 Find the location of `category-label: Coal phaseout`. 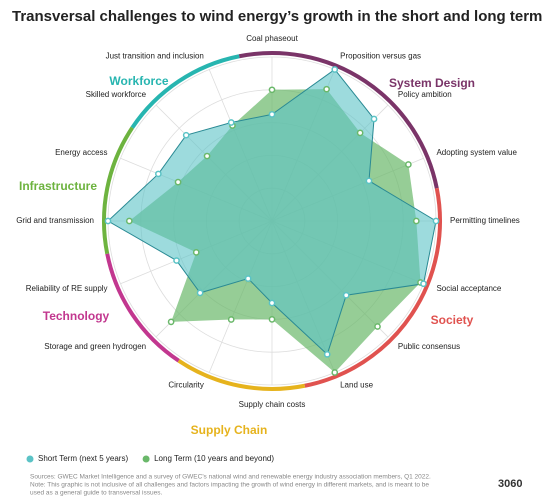

category-label: Coal phaseout is located at coordinates (272, 38).